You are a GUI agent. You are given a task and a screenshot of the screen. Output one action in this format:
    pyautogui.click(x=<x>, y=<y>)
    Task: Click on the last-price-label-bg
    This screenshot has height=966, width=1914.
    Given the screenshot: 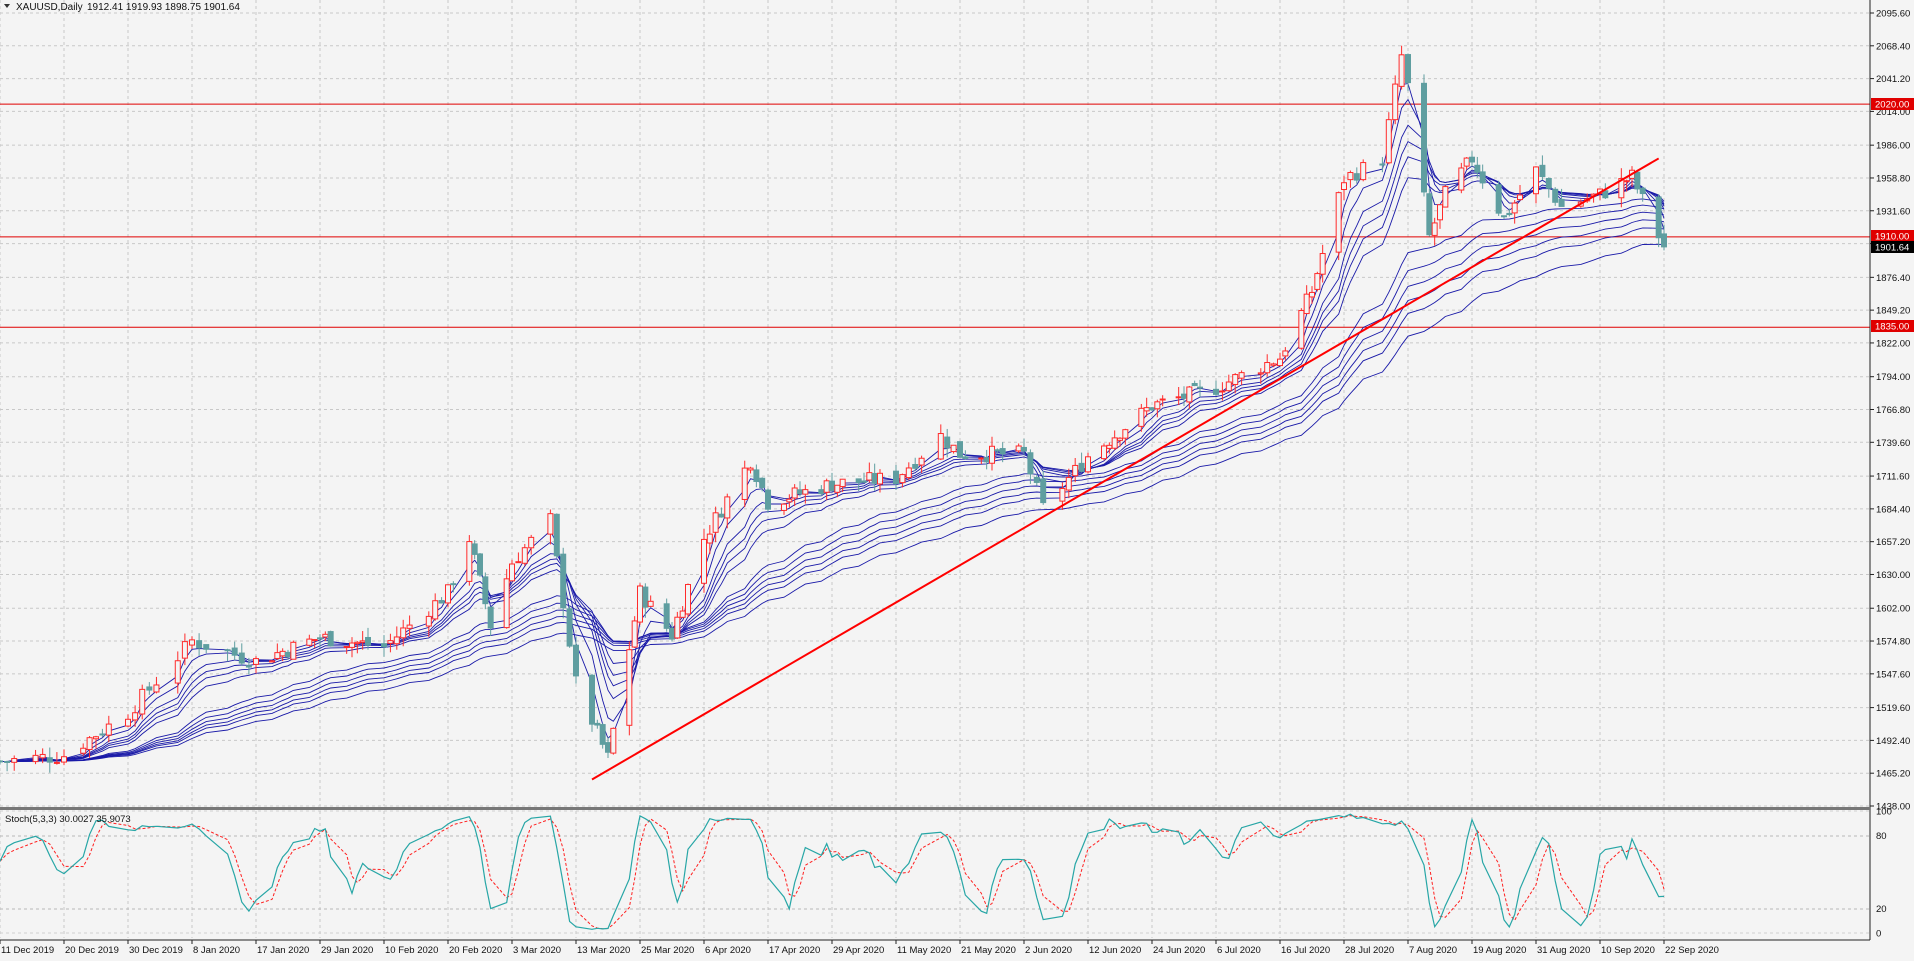 What is the action you would take?
    pyautogui.click(x=1892, y=247)
    